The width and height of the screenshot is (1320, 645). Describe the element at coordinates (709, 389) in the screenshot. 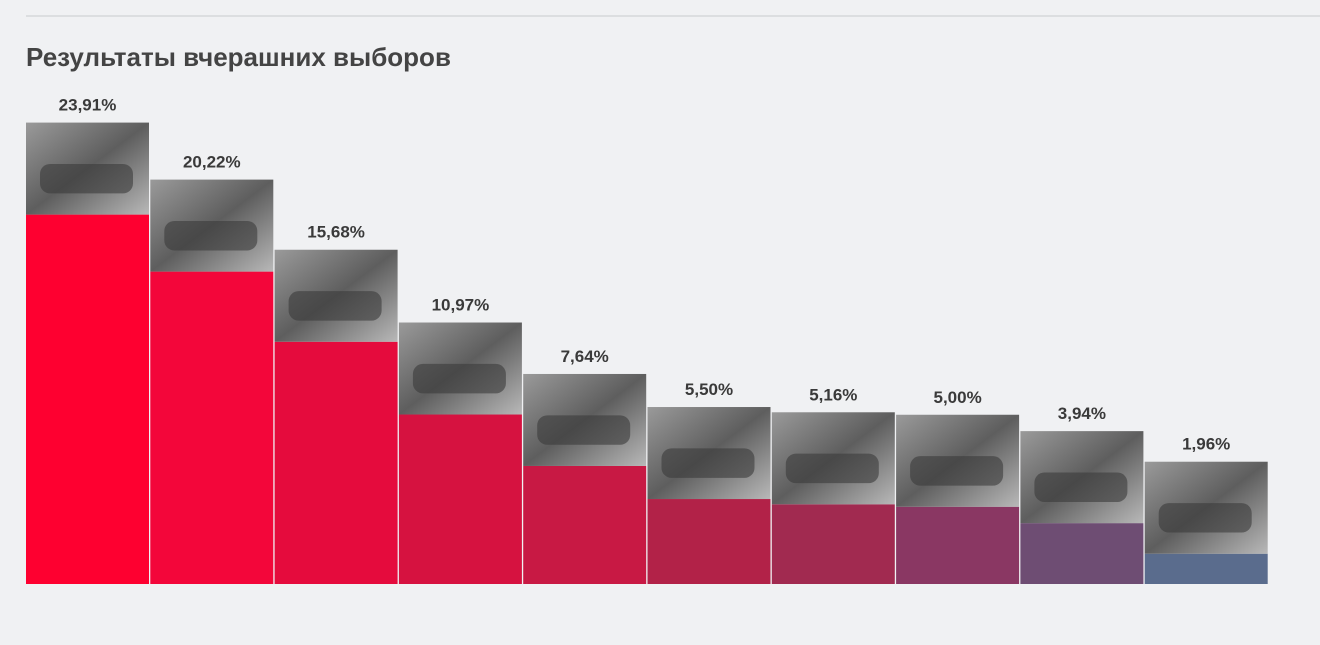

I see `value-label: 5,50%` at that location.